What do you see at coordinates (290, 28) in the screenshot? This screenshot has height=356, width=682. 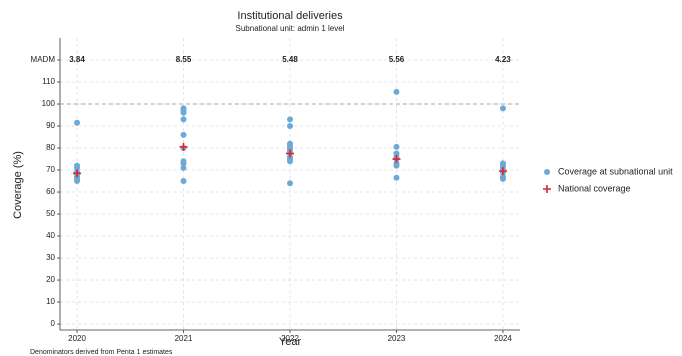 I see `chart-subtitle: Subnational unit: admin 1 level` at bounding box center [290, 28].